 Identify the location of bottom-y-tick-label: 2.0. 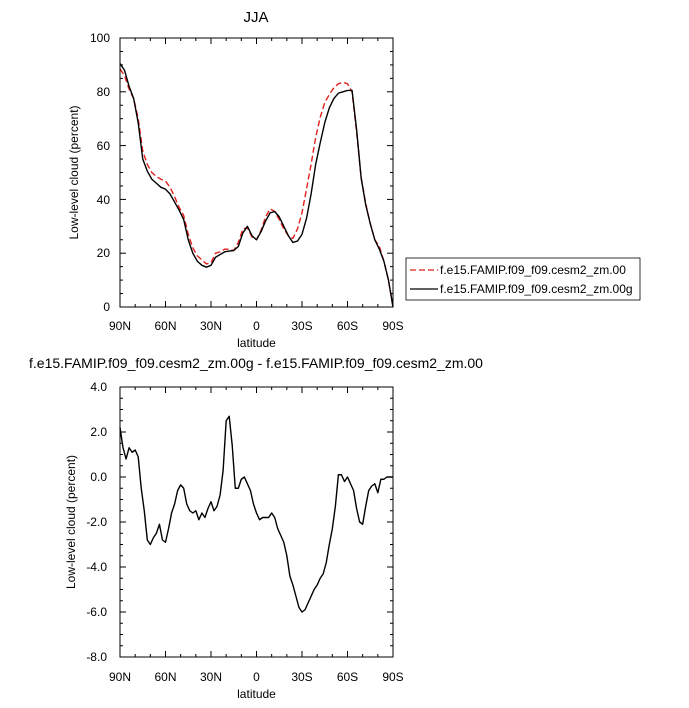
(98, 432).